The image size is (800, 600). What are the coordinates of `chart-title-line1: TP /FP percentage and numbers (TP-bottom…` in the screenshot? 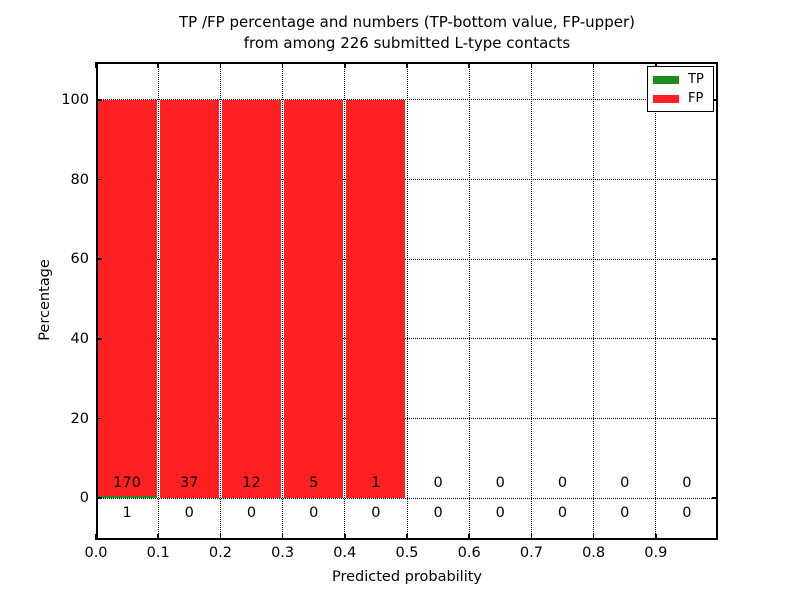 It's located at (407, 22).